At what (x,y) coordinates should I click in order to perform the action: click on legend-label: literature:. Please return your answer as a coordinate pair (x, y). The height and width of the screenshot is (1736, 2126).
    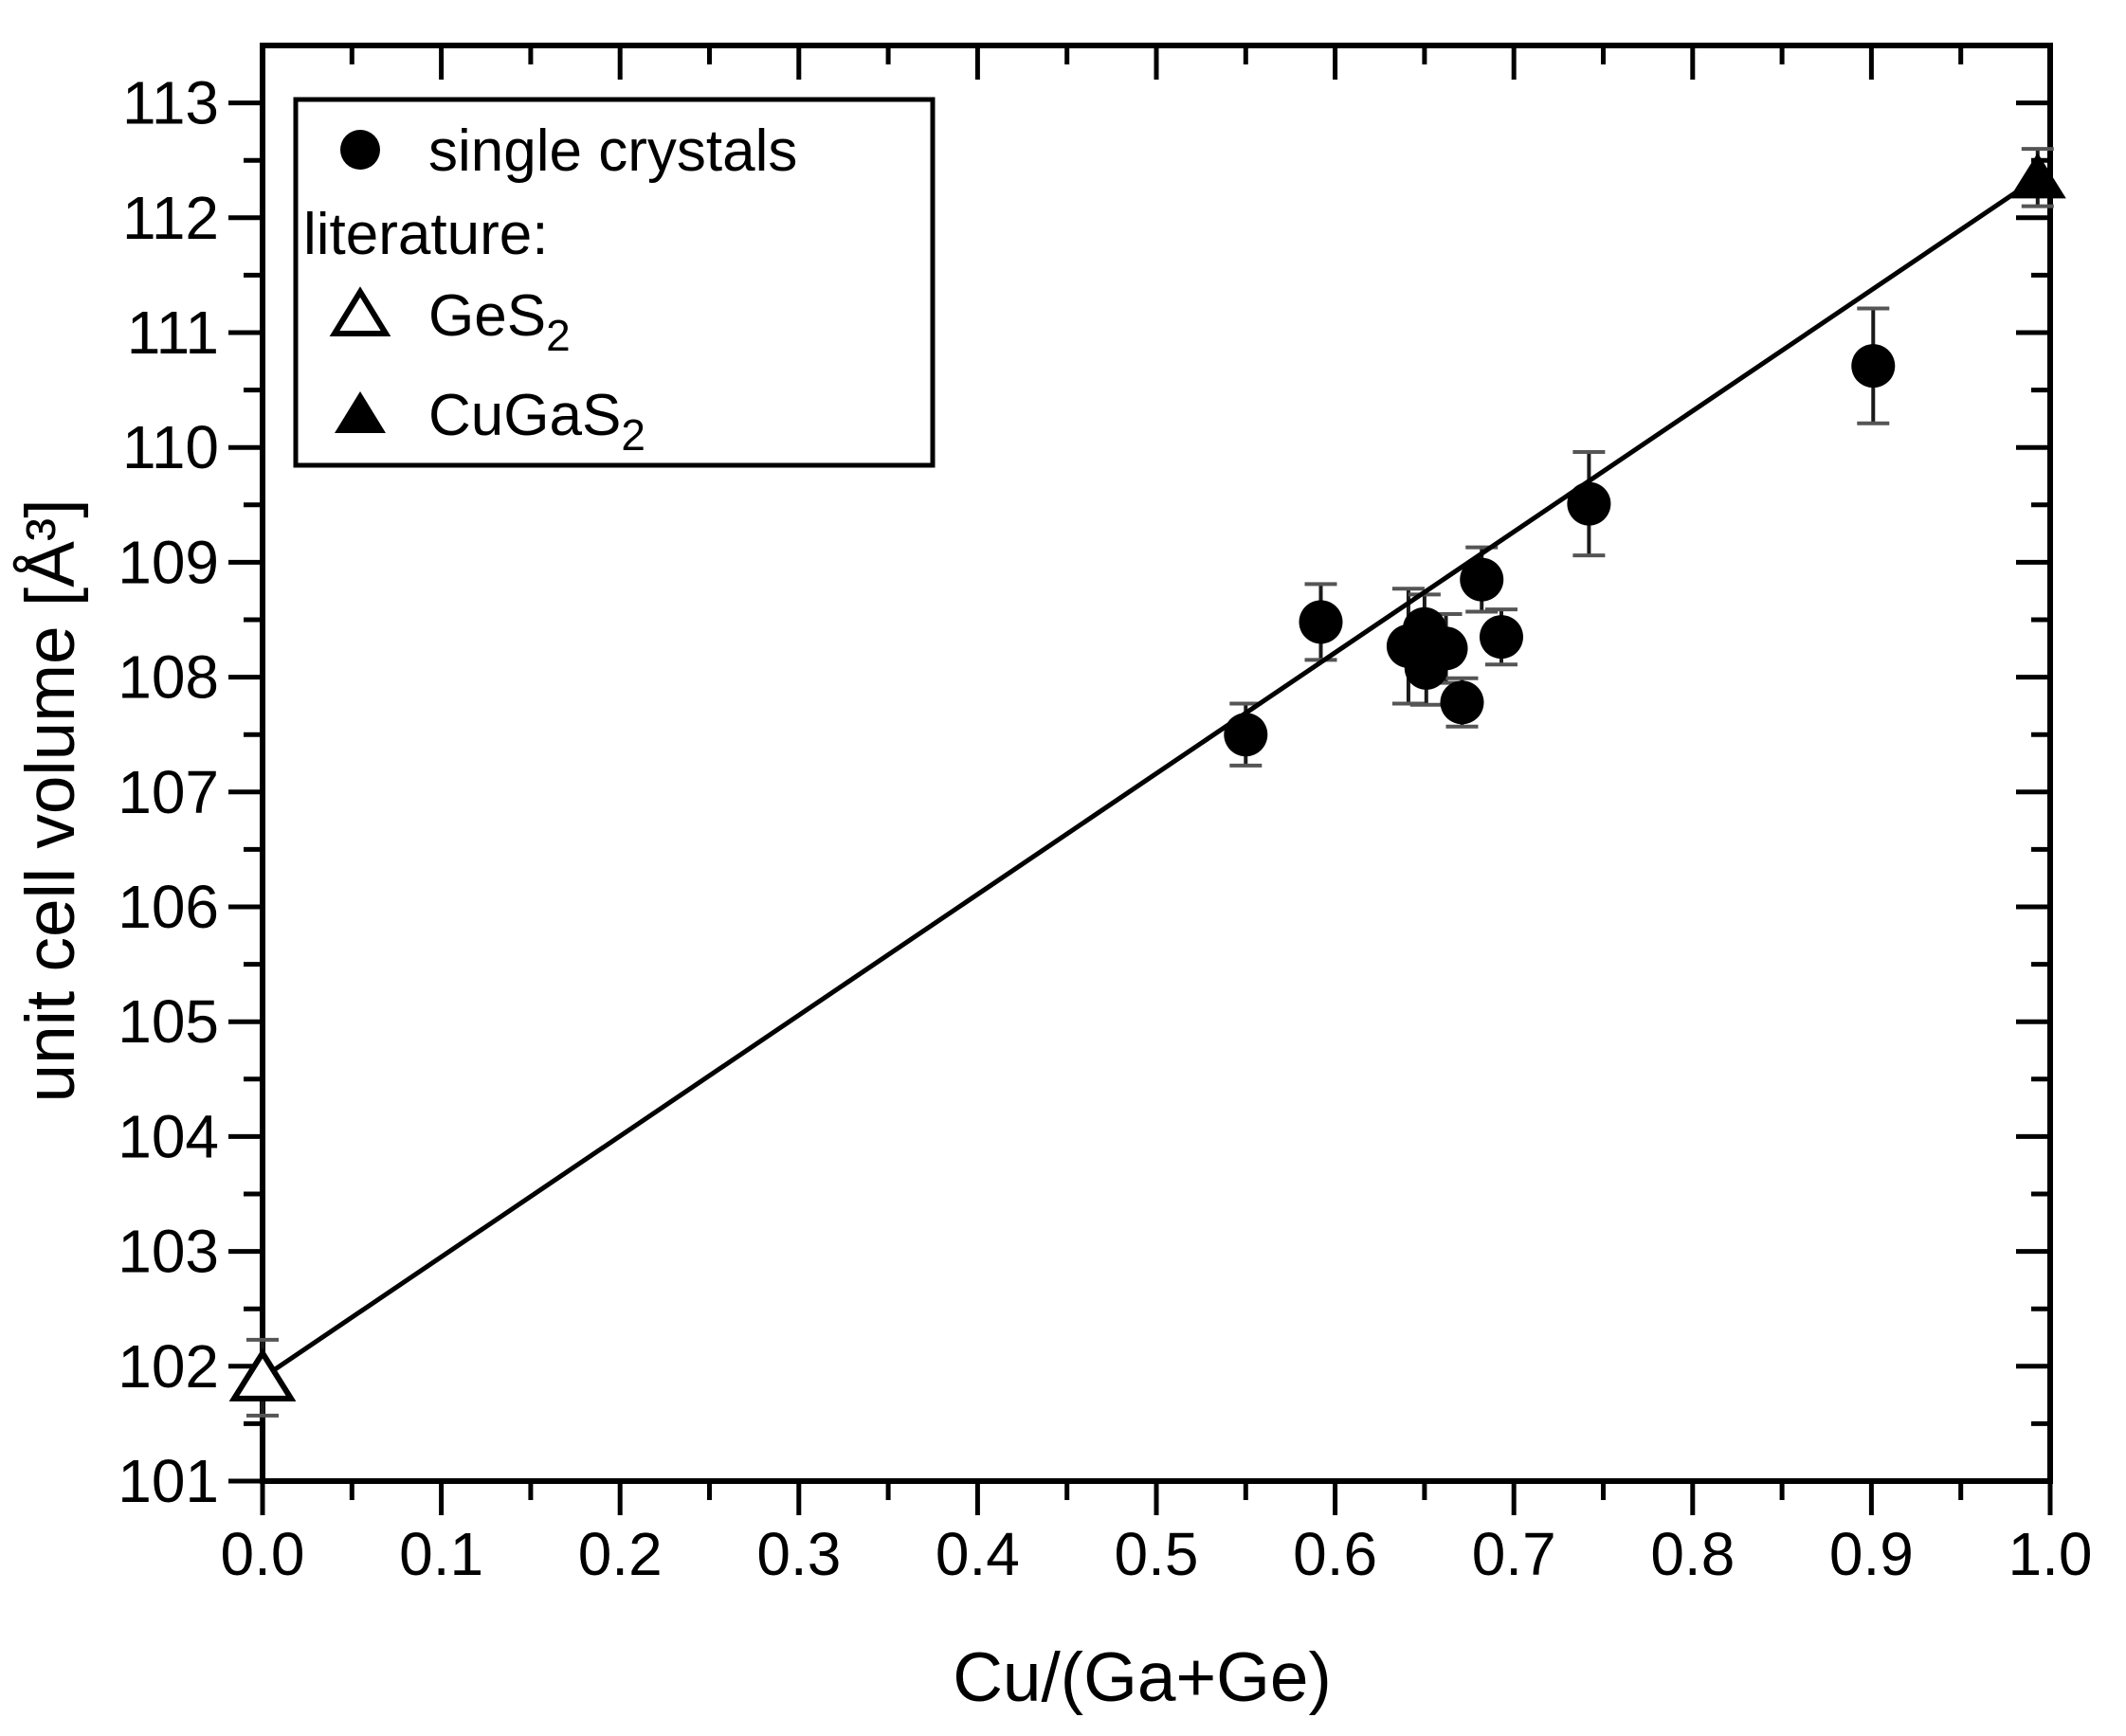
    Looking at the image, I should click on (425, 234).